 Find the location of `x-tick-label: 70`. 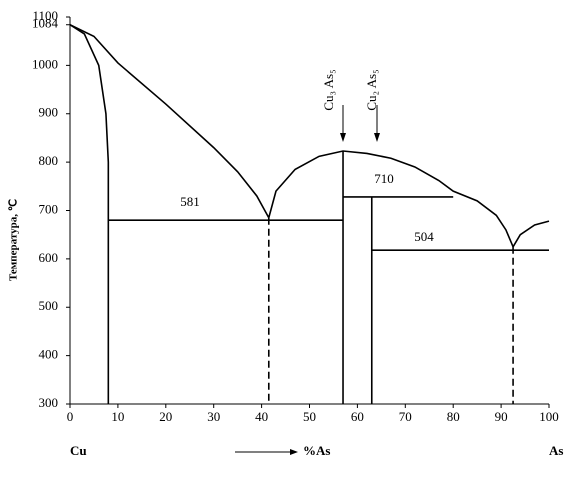

x-tick-label: 70 is located at coordinates (405, 416).